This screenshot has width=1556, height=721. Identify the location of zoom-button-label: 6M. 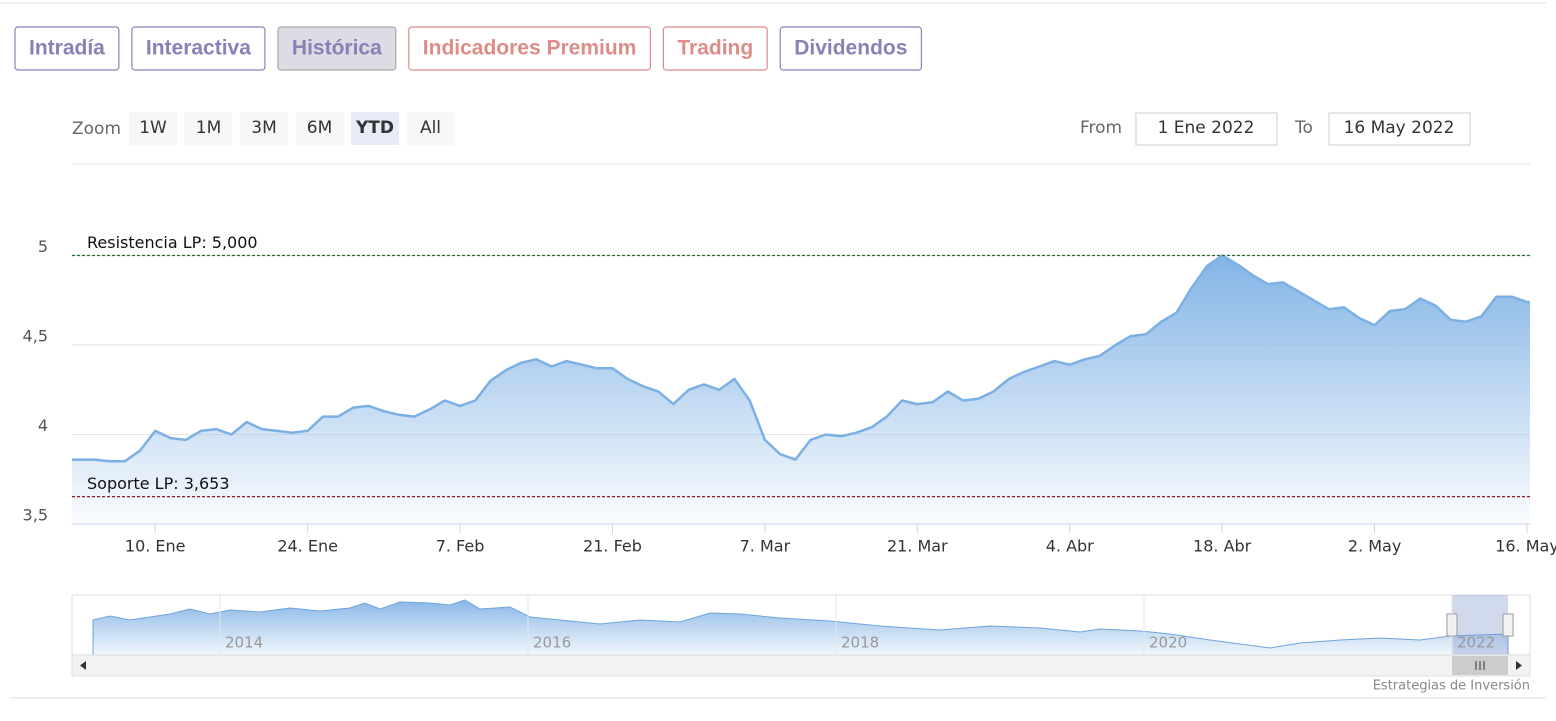
(319, 128).